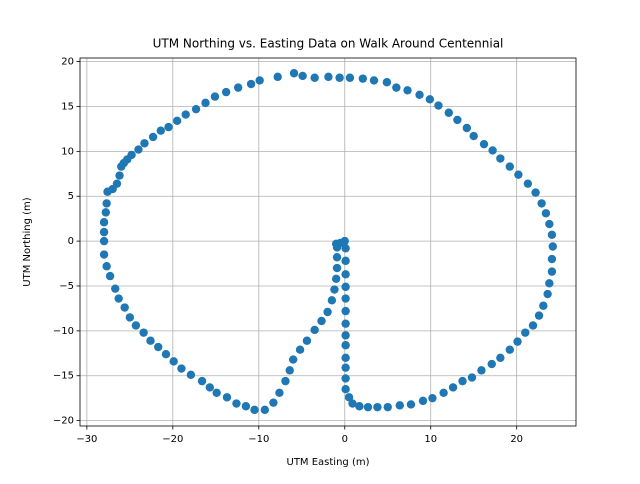  What do you see at coordinates (71, 241) in the screenshot?
I see `y-tick-label: 0` at bounding box center [71, 241].